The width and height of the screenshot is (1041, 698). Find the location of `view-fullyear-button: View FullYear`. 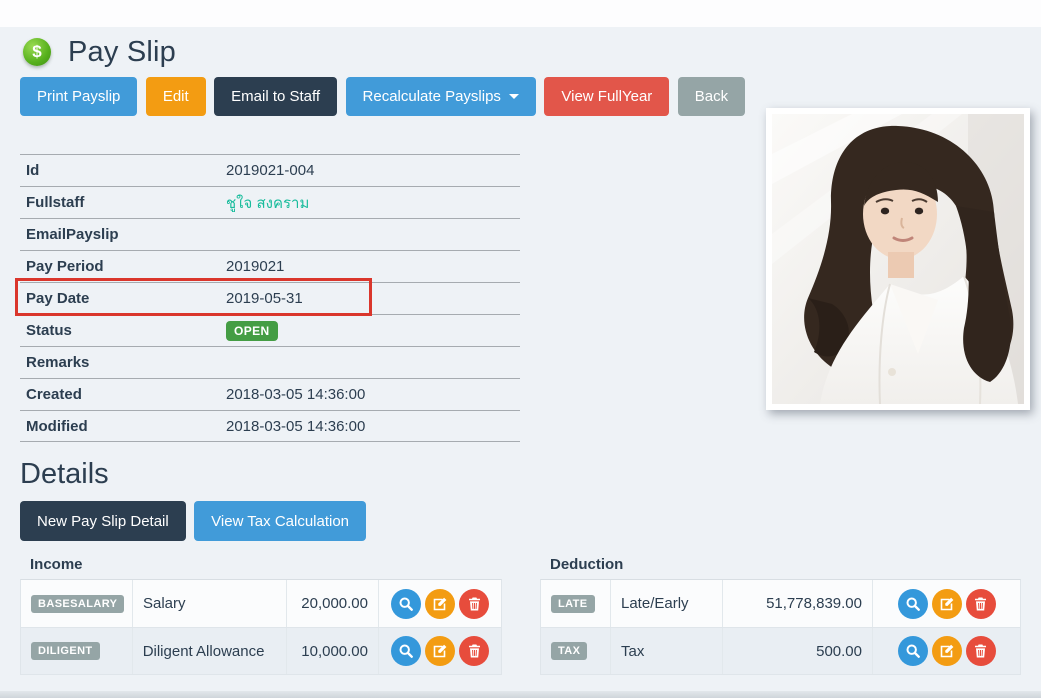

view-fullyear-button: View FullYear is located at coordinates (607, 96).